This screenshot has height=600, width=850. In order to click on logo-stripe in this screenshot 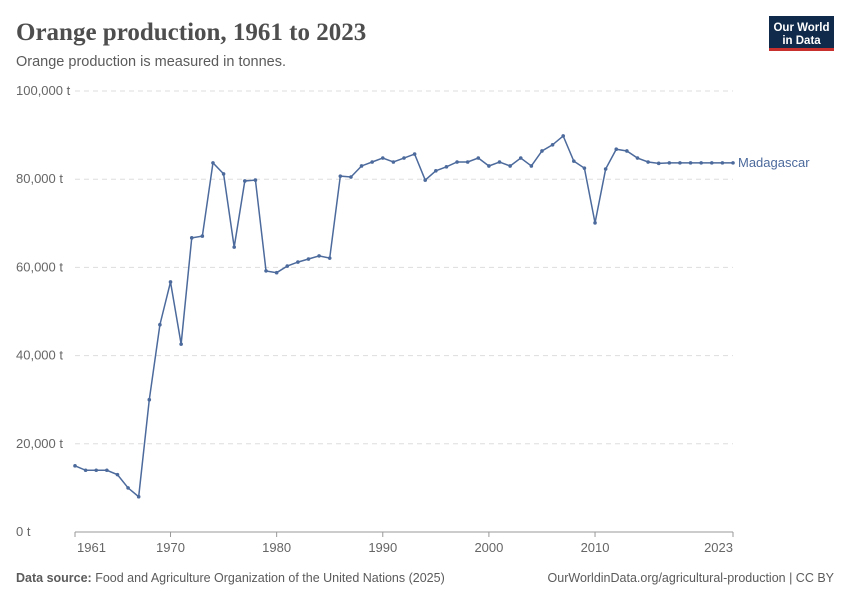, I will do `click(801, 49)`.